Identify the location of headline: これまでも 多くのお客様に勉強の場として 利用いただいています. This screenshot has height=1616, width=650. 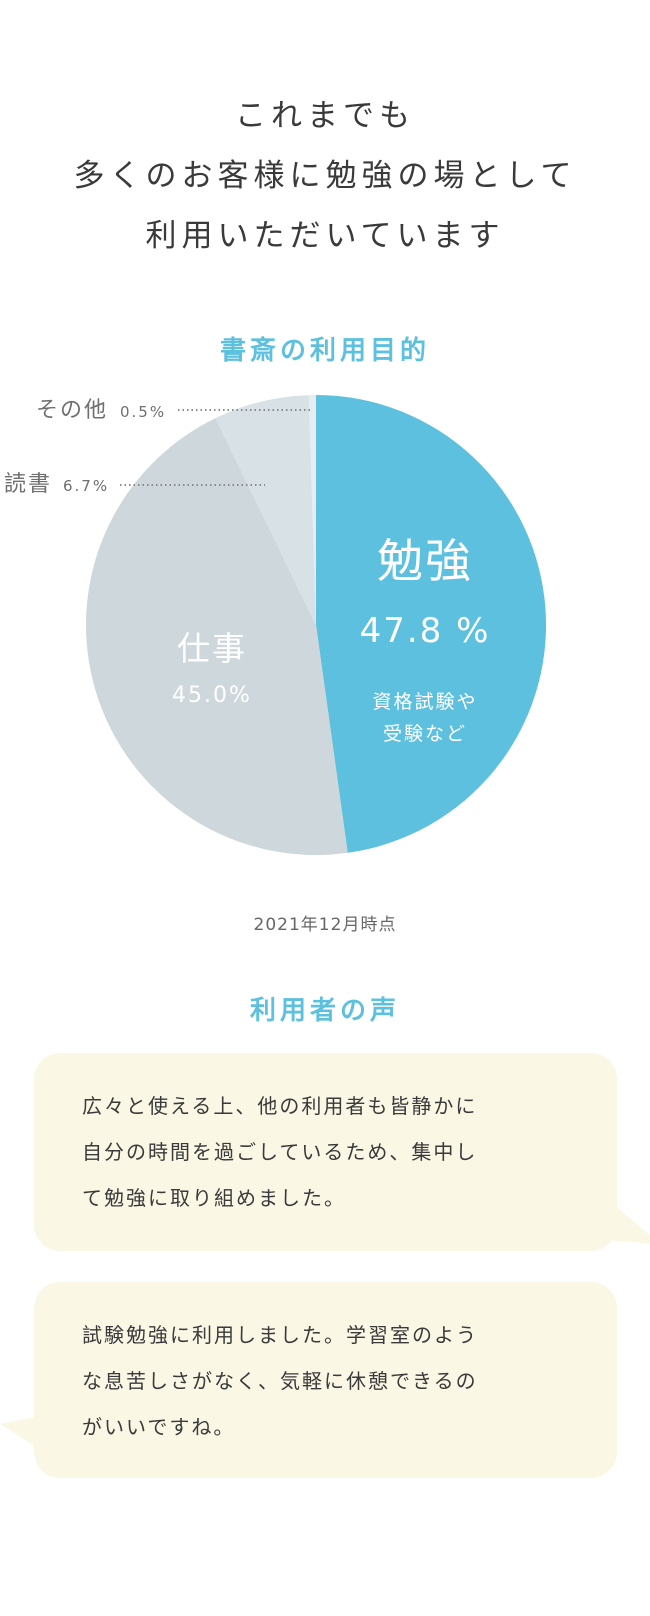
(325, 176).